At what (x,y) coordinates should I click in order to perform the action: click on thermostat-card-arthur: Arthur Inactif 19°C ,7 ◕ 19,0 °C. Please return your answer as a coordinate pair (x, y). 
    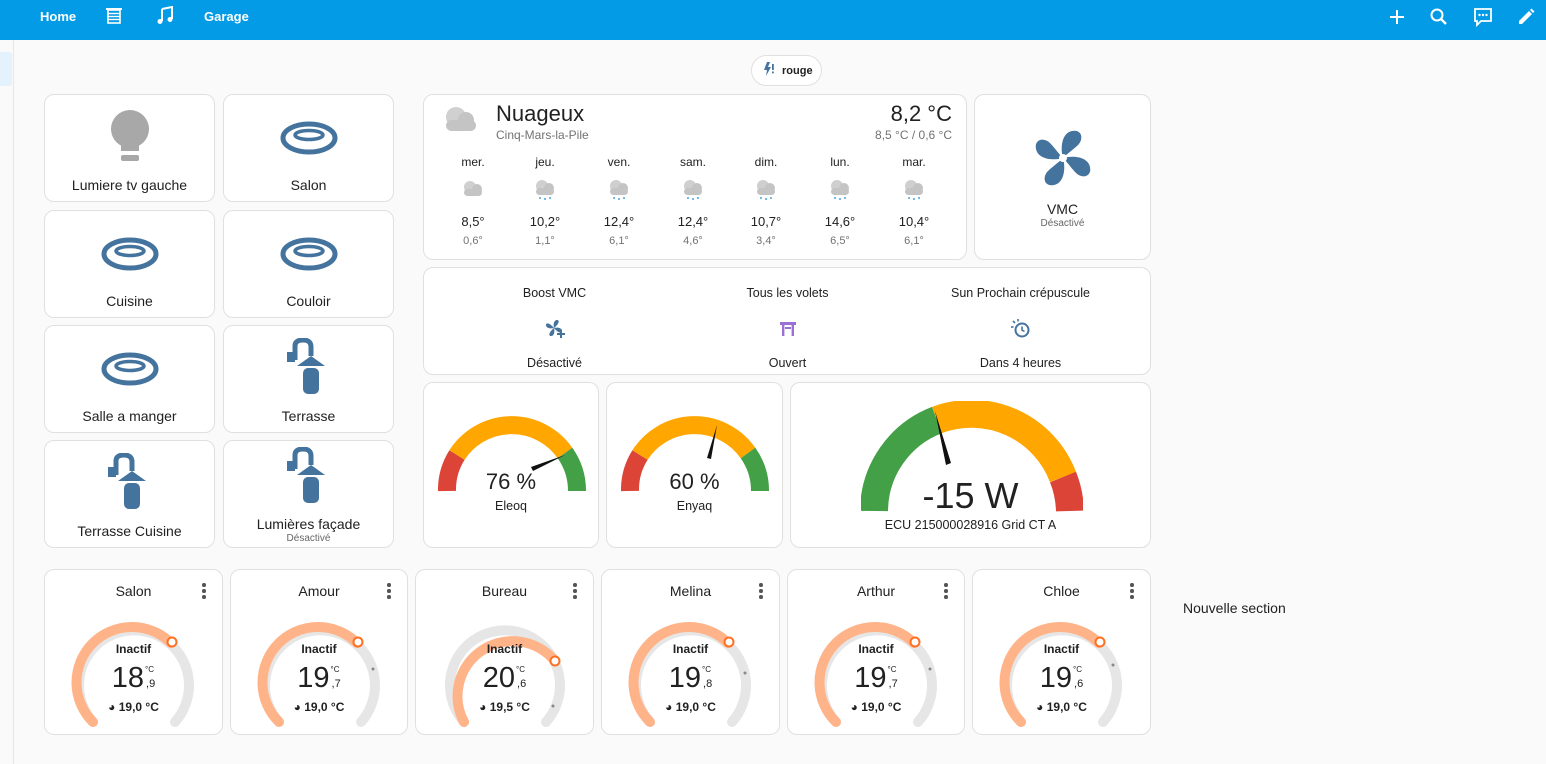
    Looking at the image, I should click on (876, 652).